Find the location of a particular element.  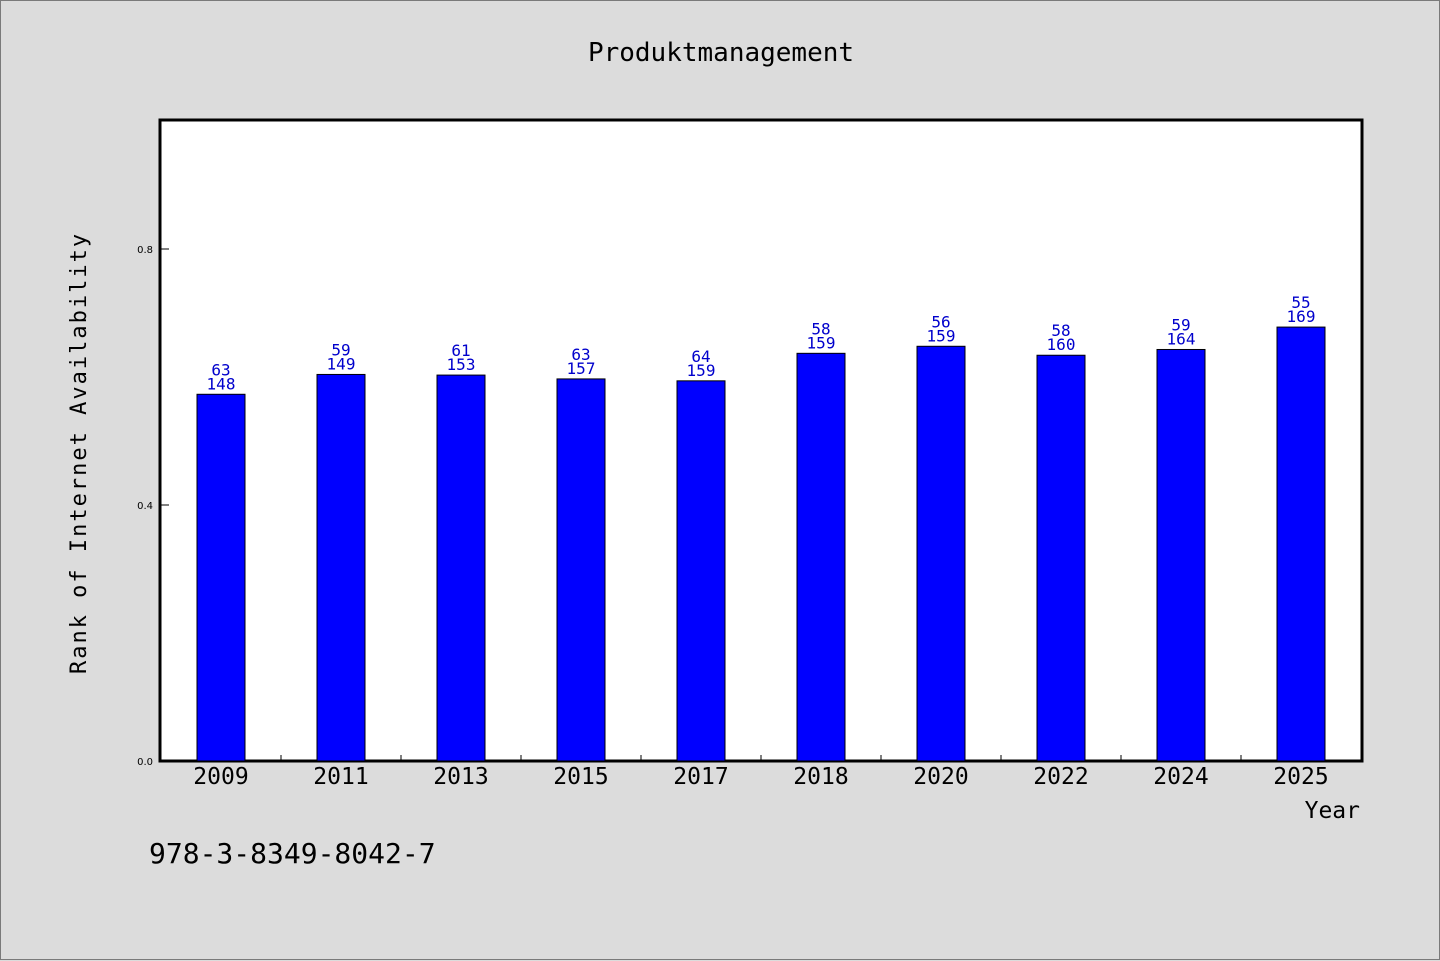

y-tick-label: 0.0 is located at coordinates (145, 762).